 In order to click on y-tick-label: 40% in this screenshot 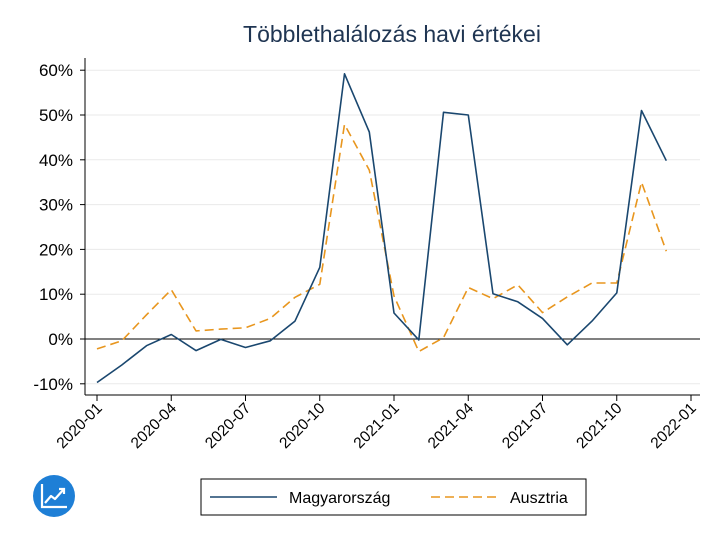, I will do `click(56, 160)`.